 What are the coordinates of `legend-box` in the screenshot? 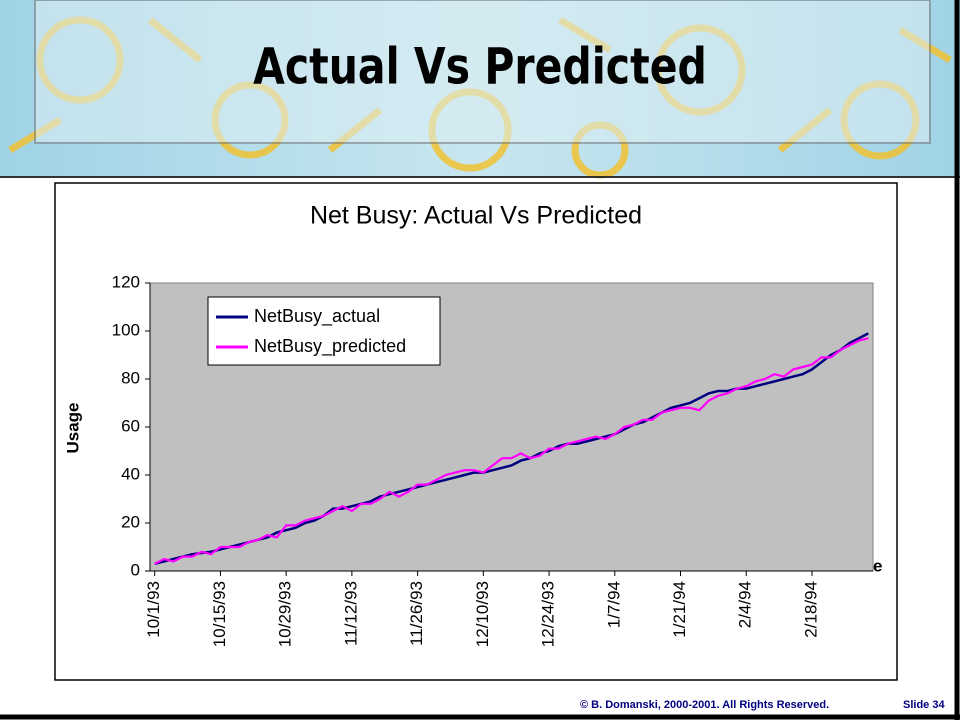 It's located at (324, 331).